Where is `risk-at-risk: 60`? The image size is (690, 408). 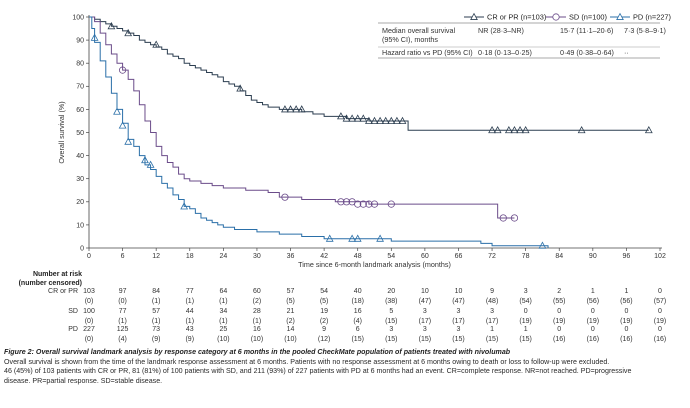
risk-at-risk: 60 is located at coordinates (257, 291).